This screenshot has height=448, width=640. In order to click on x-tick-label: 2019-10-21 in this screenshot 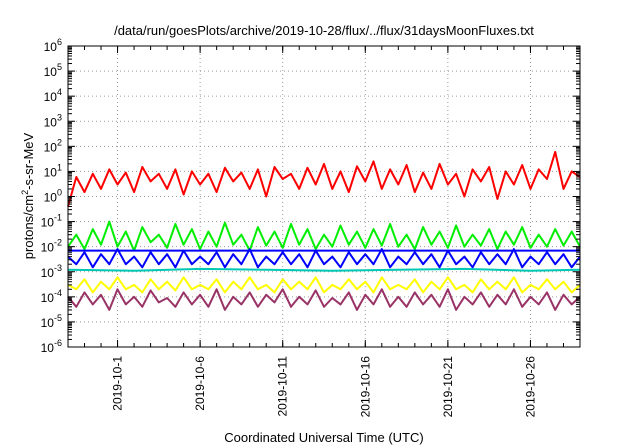, I will do `click(448, 387)`.